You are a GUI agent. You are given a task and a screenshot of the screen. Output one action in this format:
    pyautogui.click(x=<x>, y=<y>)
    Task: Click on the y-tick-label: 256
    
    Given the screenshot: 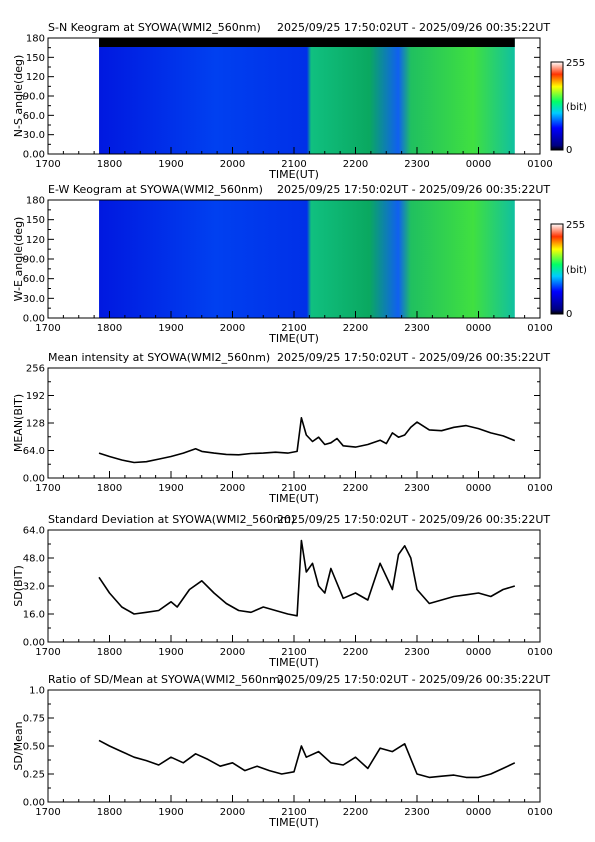 What is the action you would take?
    pyautogui.click(x=35, y=369)
    